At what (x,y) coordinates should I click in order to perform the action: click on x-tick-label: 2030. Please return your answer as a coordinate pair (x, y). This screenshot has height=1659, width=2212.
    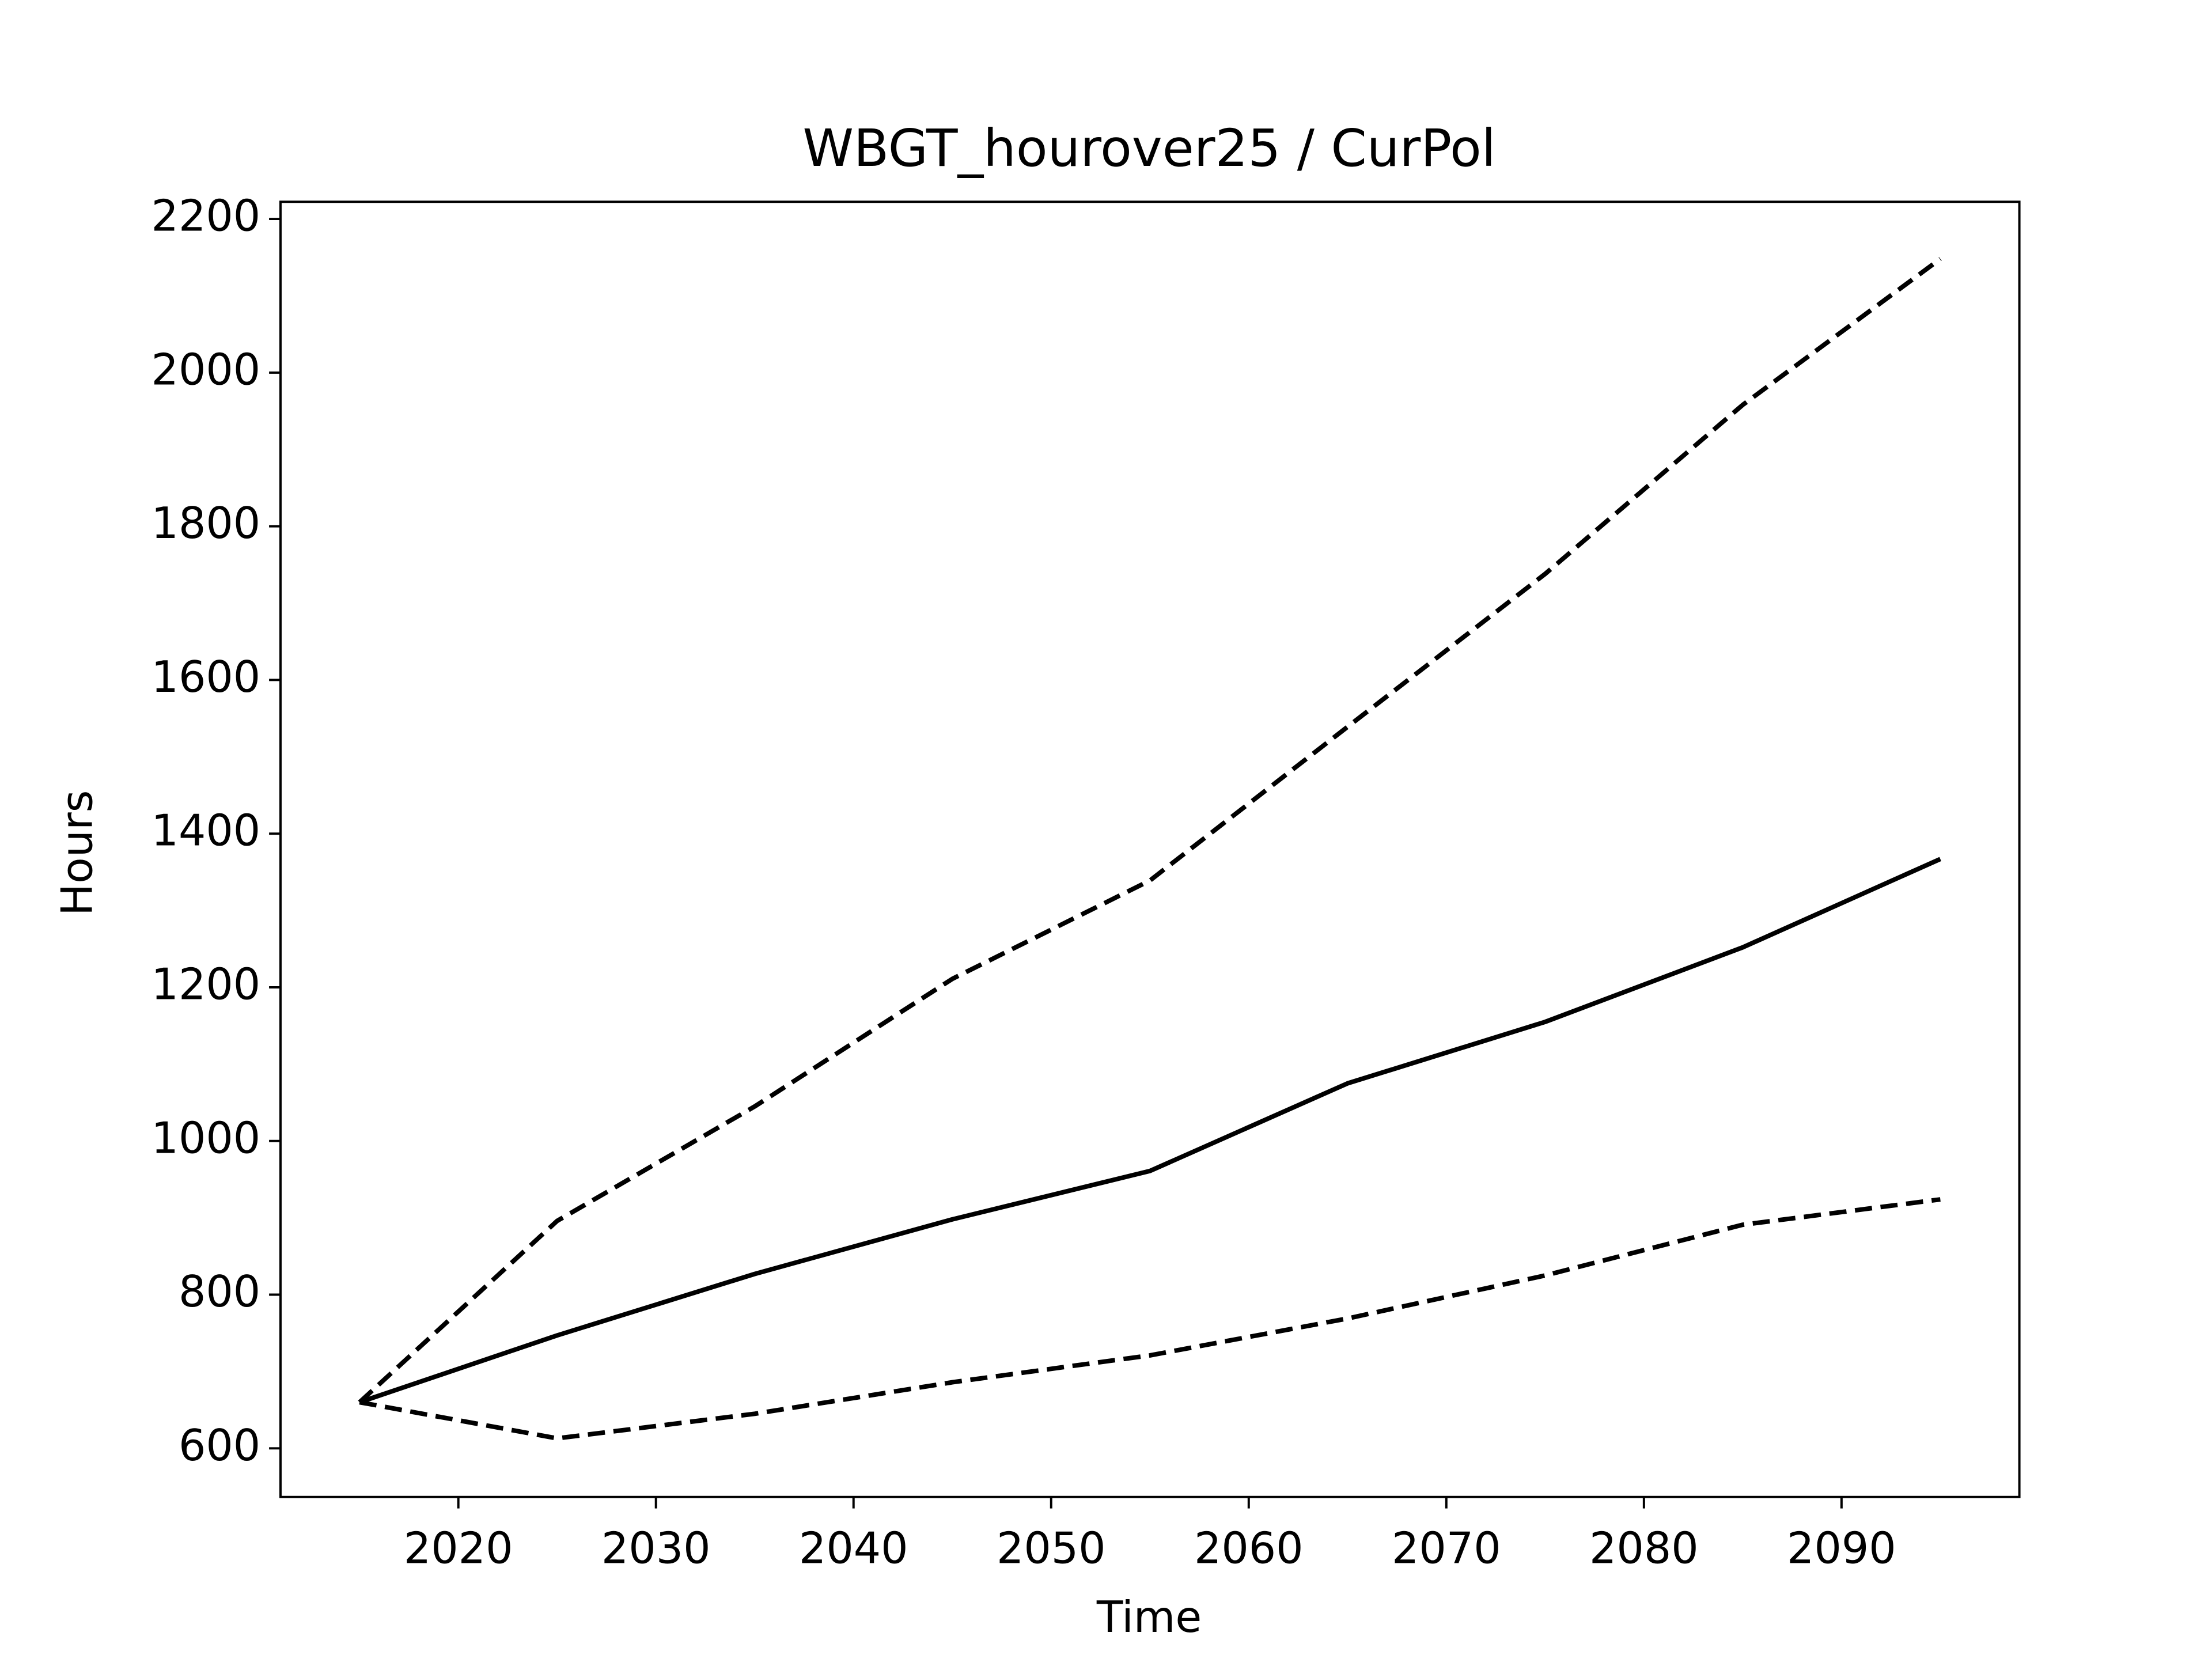
    Looking at the image, I should click on (656, 1549).